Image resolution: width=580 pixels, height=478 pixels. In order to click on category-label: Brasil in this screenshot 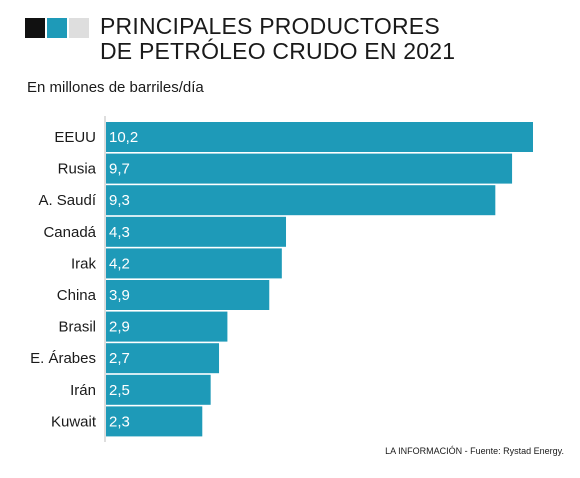, I will do `click(77, 327)`.